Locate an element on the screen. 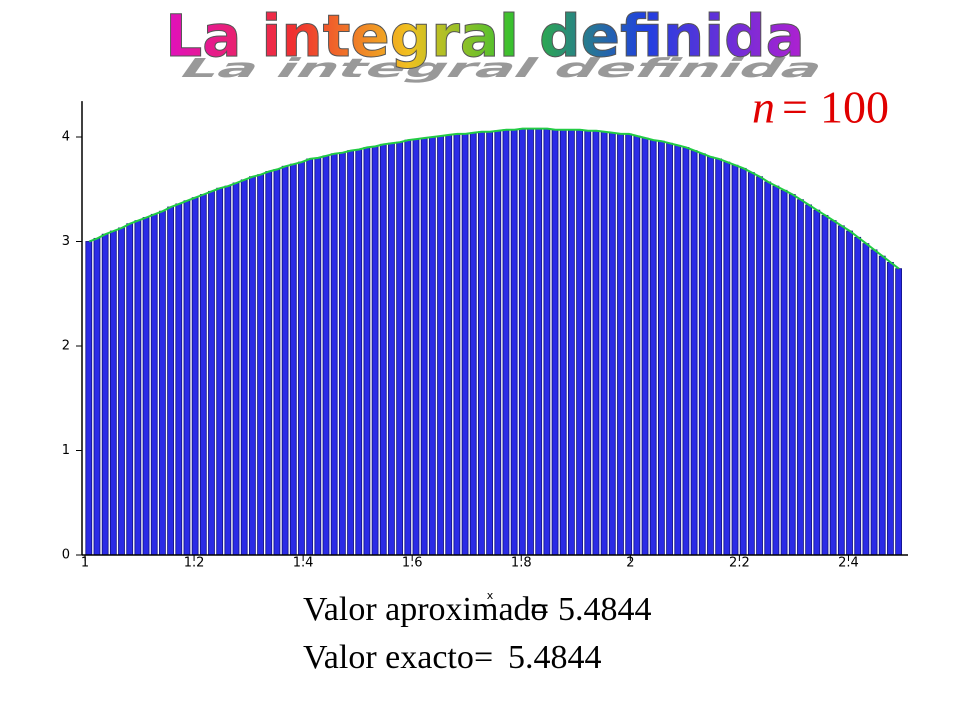 The height and width of the screenshot is (720, 960). n-formula: n = 100 is located at coordinates (820, 107).